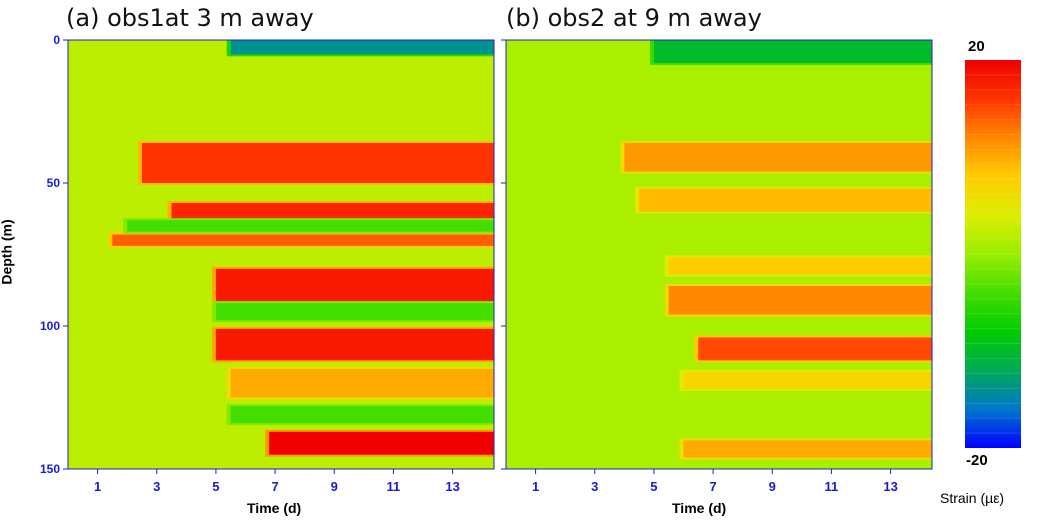 The width and height of the screenshot is (1037, 525). I want to click on colorbar-title: Strain (µε), so click(972, 498).